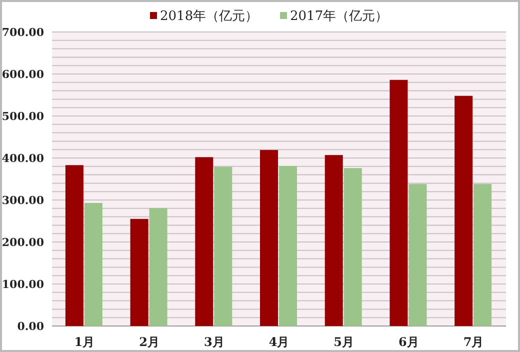  I want to click on y-tick-label: 500.00, so click(23, 116).